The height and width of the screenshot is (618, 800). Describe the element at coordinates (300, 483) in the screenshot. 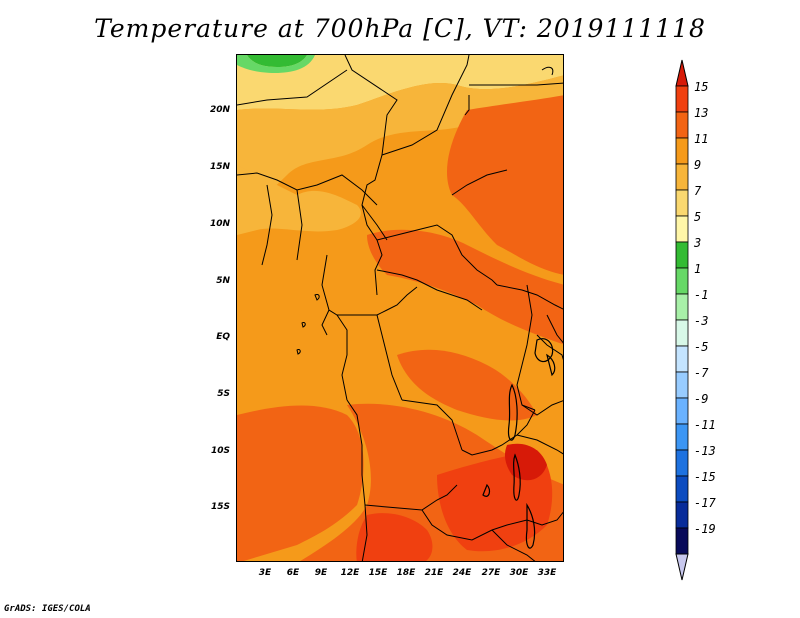

I see `field-southwest-warm` at that location.